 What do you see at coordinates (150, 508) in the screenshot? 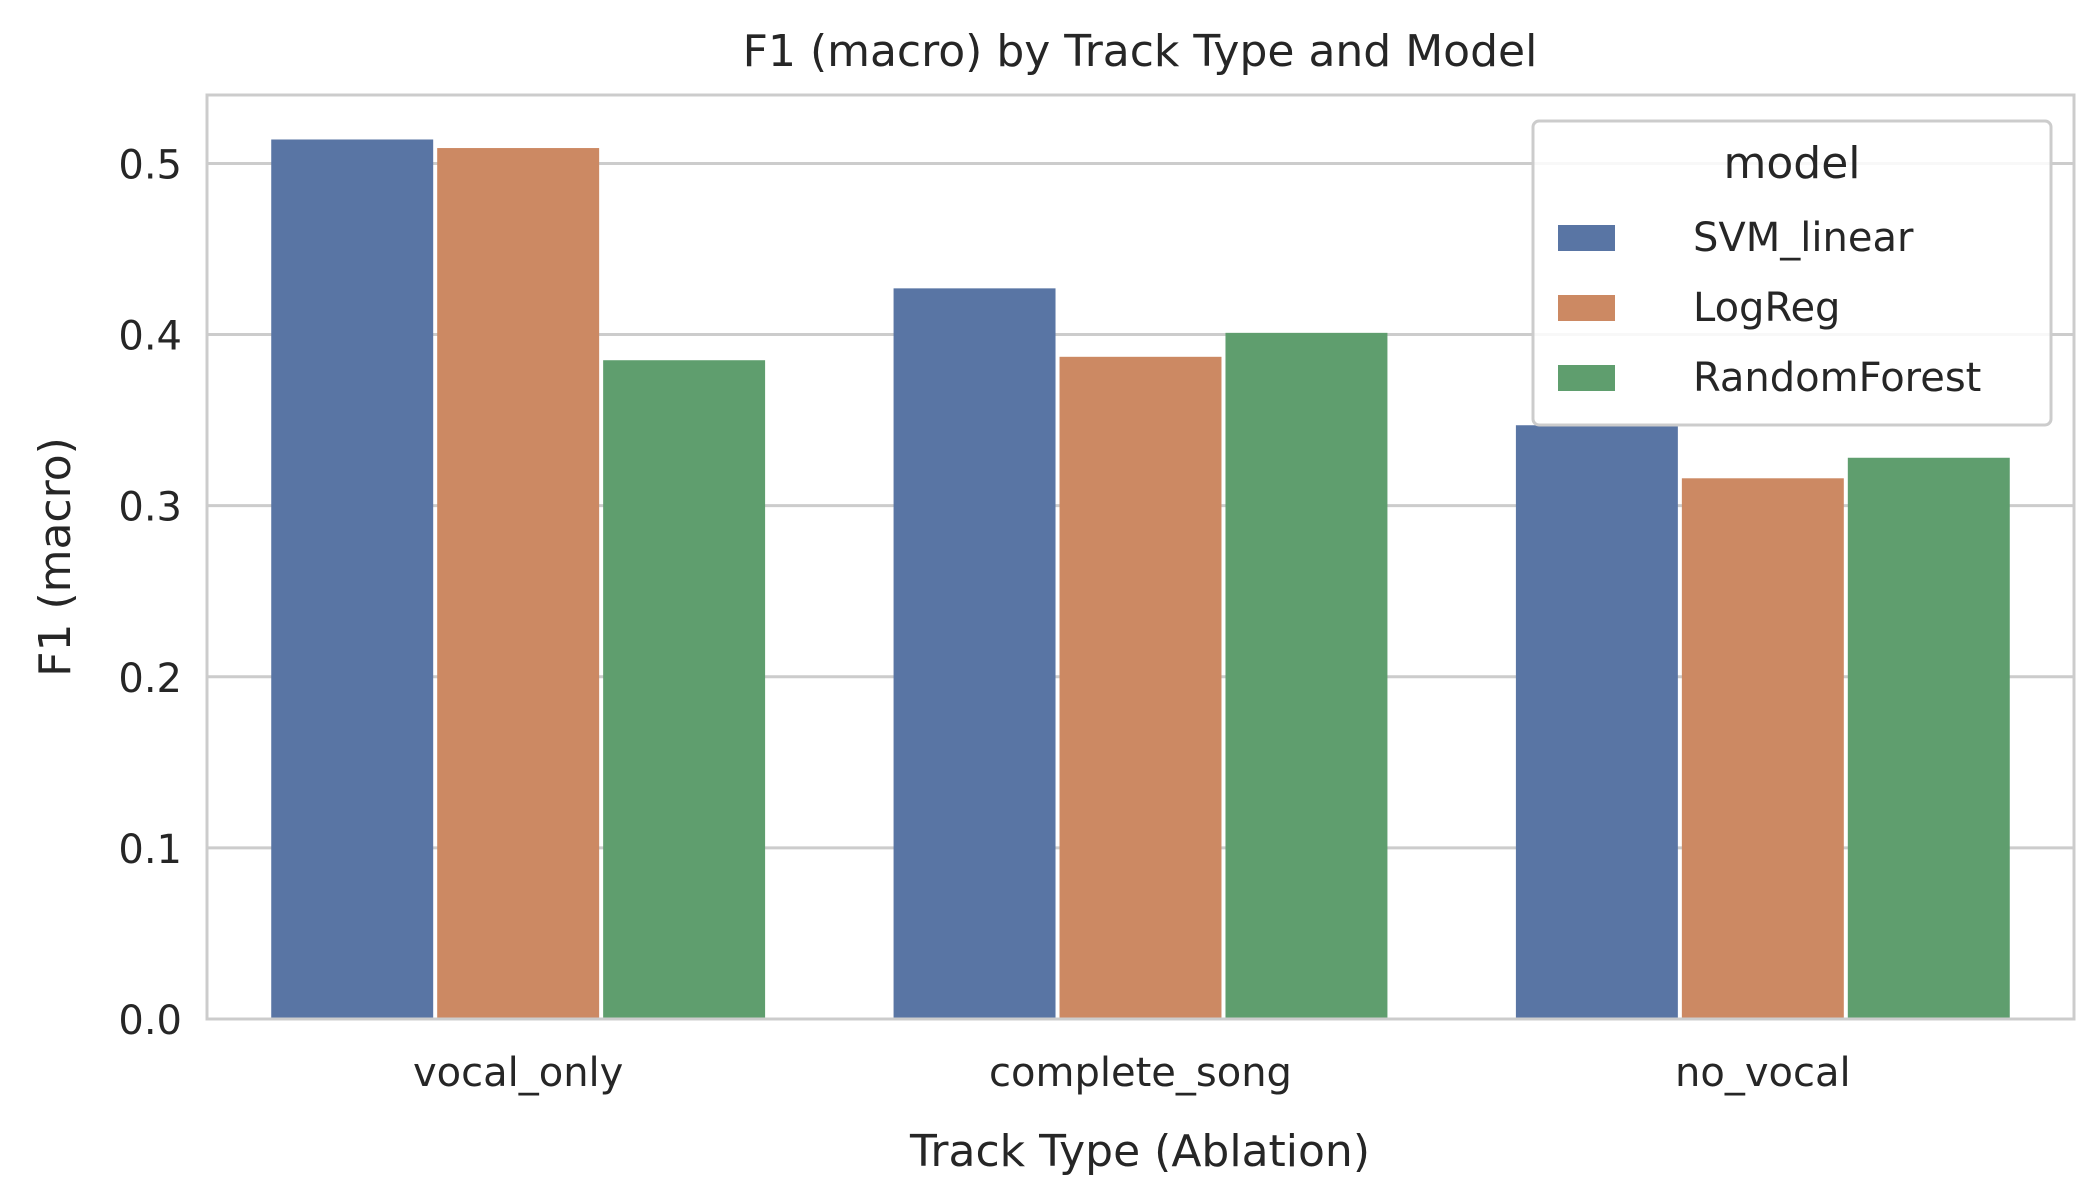
I see `y-tick-label: 0.3` at bounding box center [150, 508].